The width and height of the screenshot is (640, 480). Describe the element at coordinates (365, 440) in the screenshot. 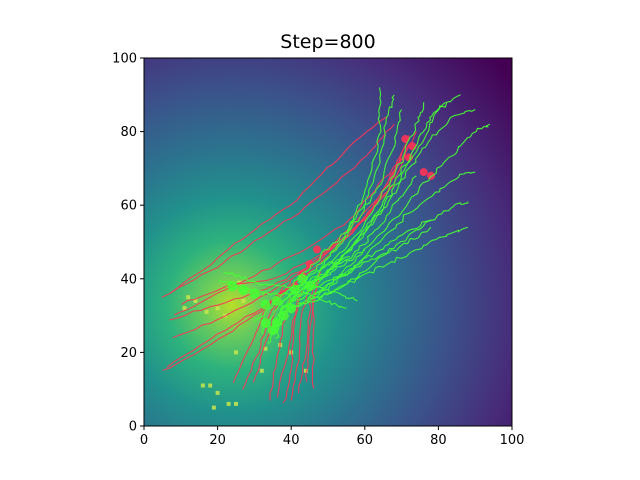

I see `x-tick-label: 60` at that location.